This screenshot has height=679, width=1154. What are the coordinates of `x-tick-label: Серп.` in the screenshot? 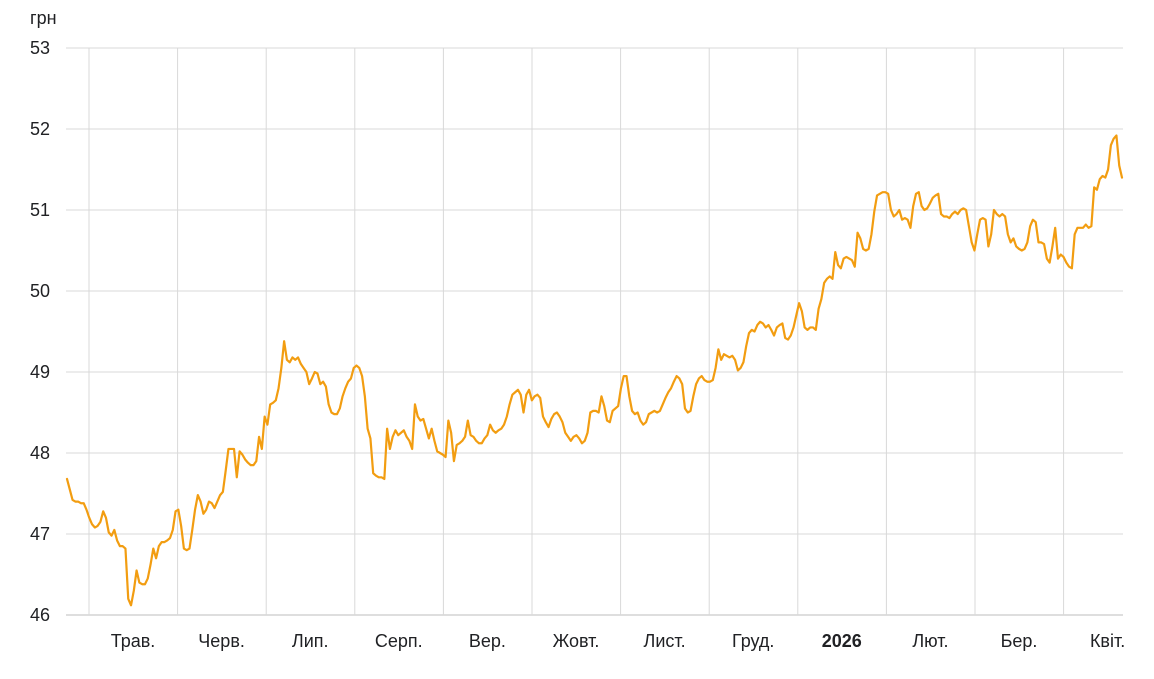 It's located at (399, 641).